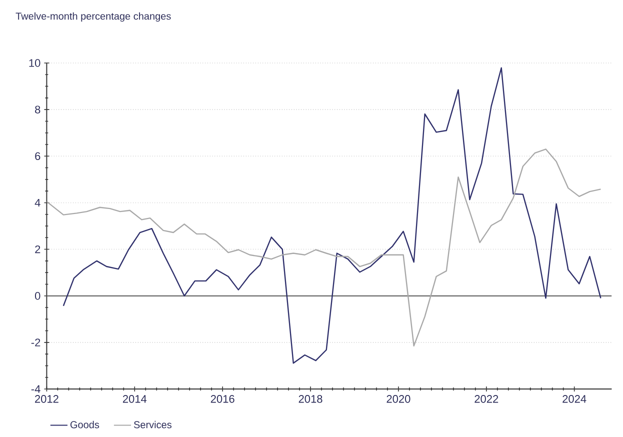 Image resolution: width=623 pixels, height=437 pixels. What do you see at coordinates (46, 399) in the screenshot?
I see `x-tick-label: 2012` at bounding box center [46, 399].